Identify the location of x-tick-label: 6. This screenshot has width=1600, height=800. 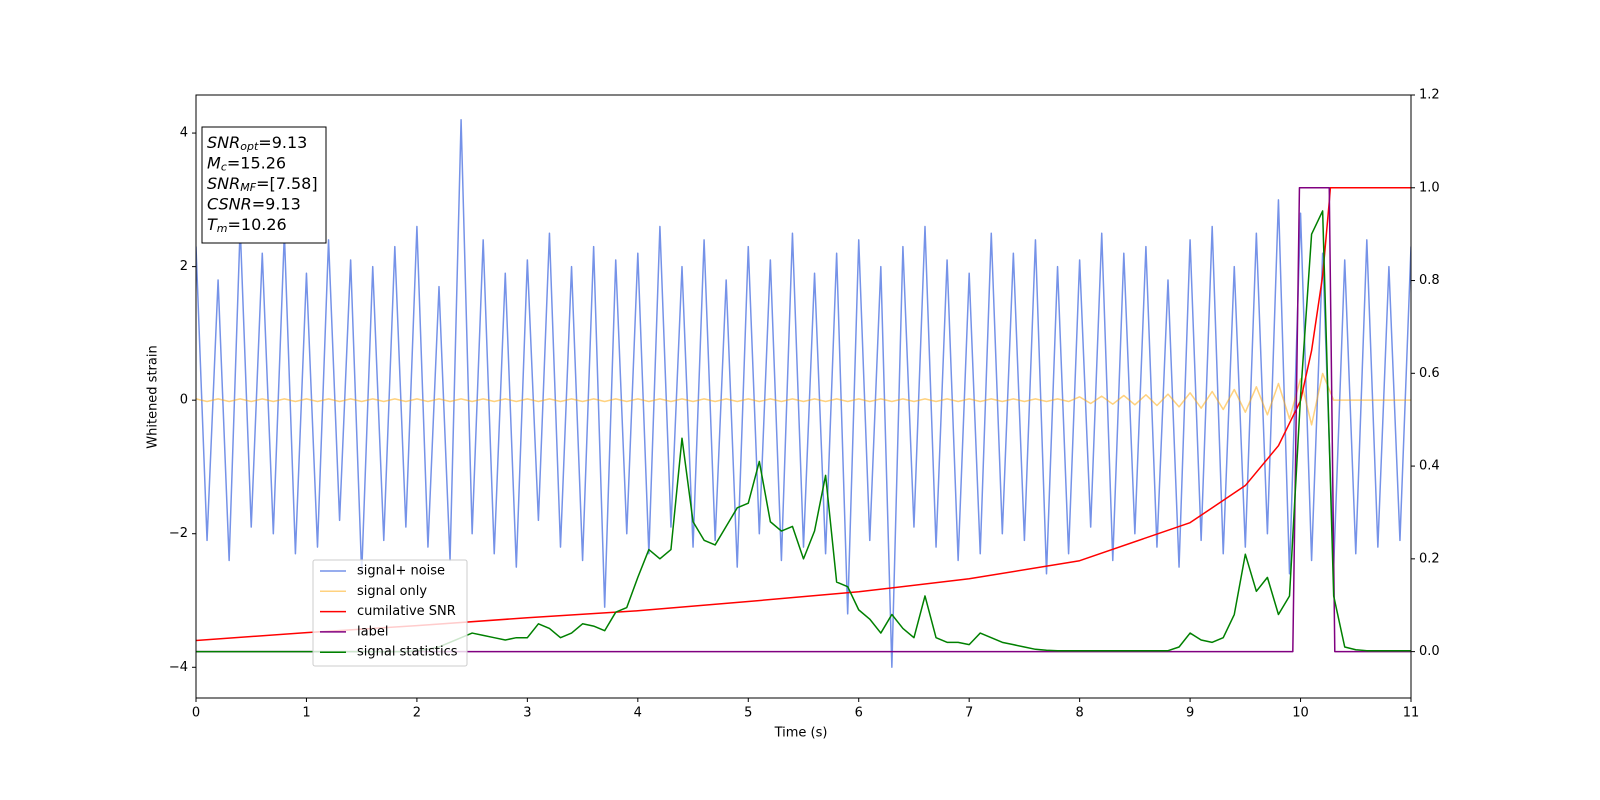
(859, 713).